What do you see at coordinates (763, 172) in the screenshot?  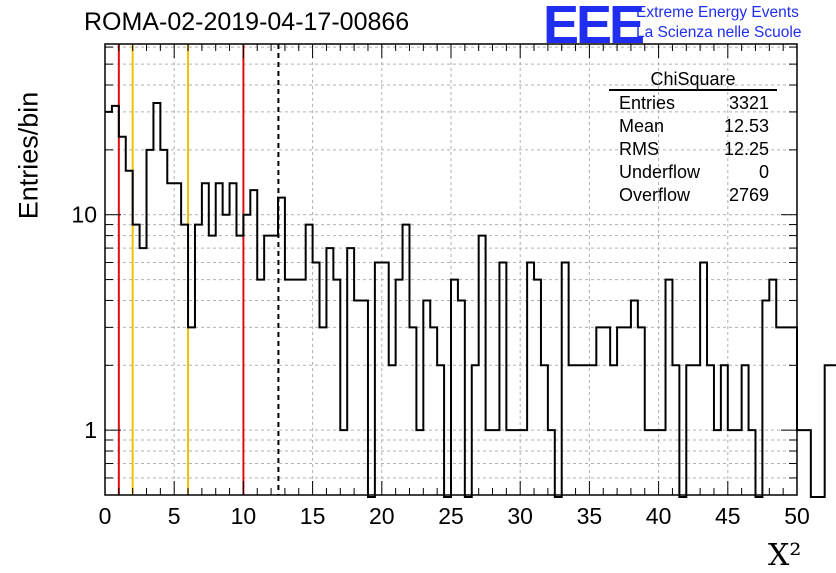 I see `stats-value: 0` at bounding box center [763, 172].